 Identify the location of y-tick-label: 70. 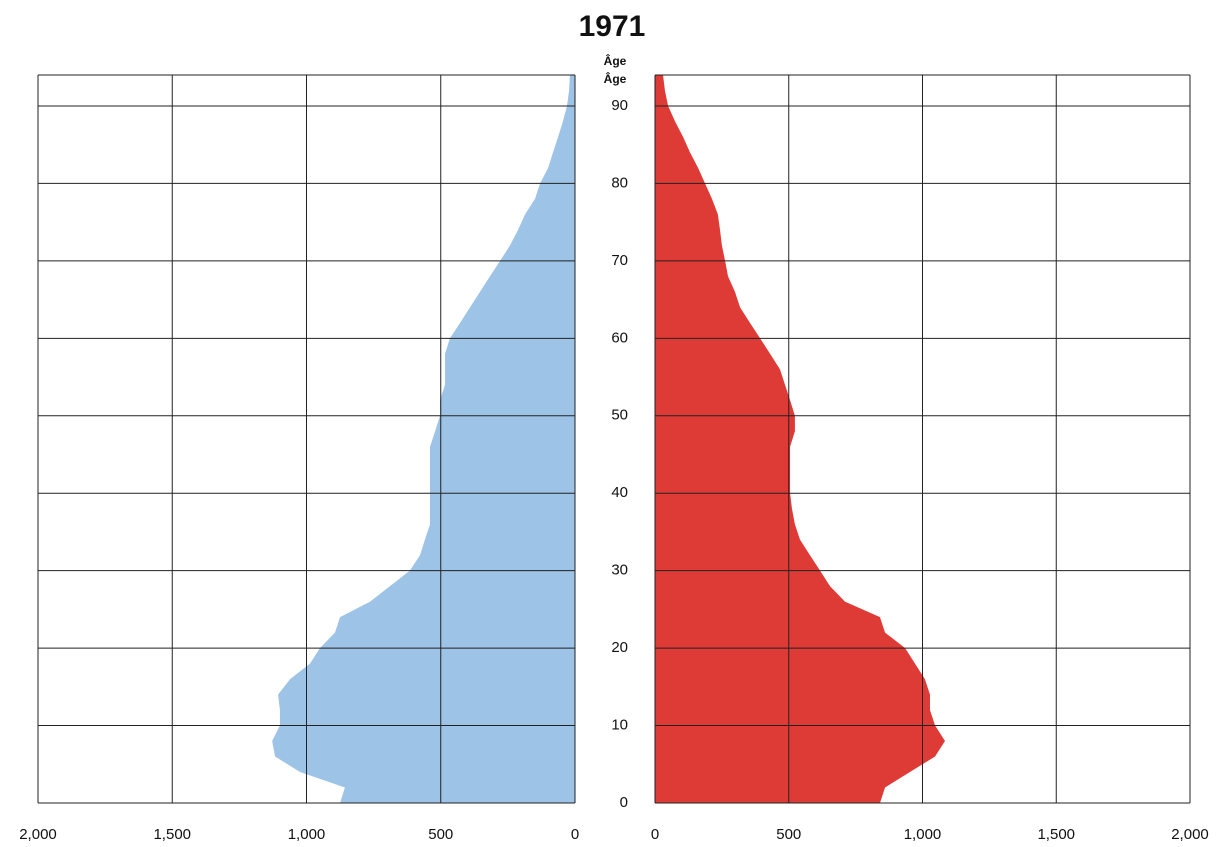
(619, 260).